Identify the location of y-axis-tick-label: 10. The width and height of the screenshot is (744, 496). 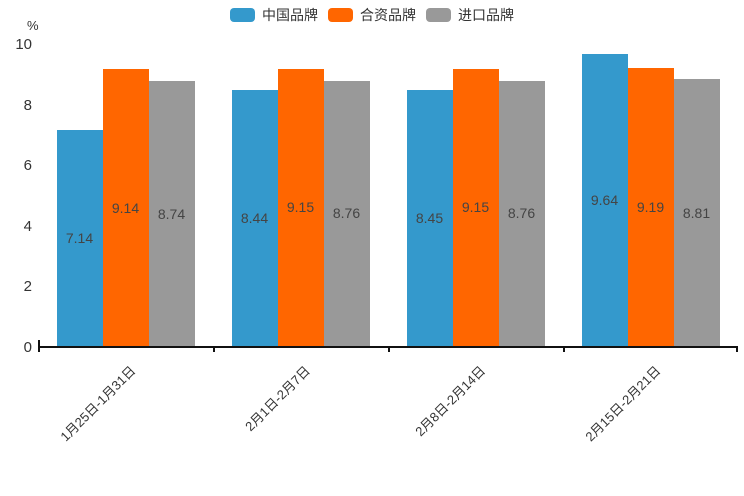
(23, 44).